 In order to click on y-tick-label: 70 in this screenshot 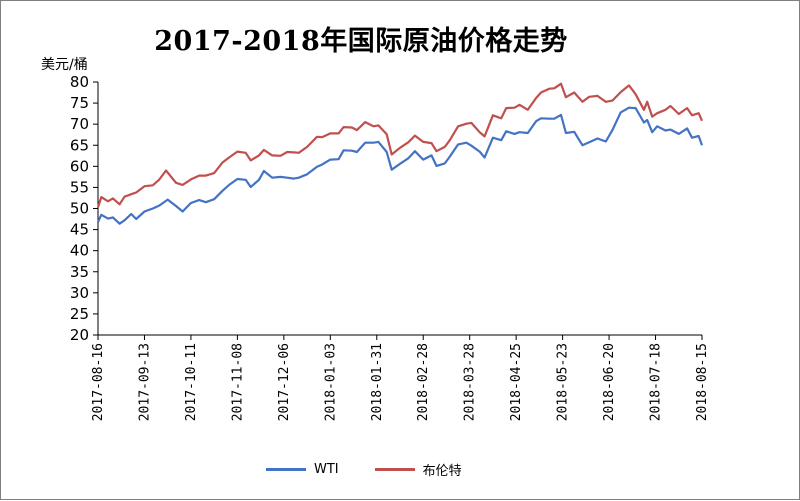, I will do `click(79, 124)`.